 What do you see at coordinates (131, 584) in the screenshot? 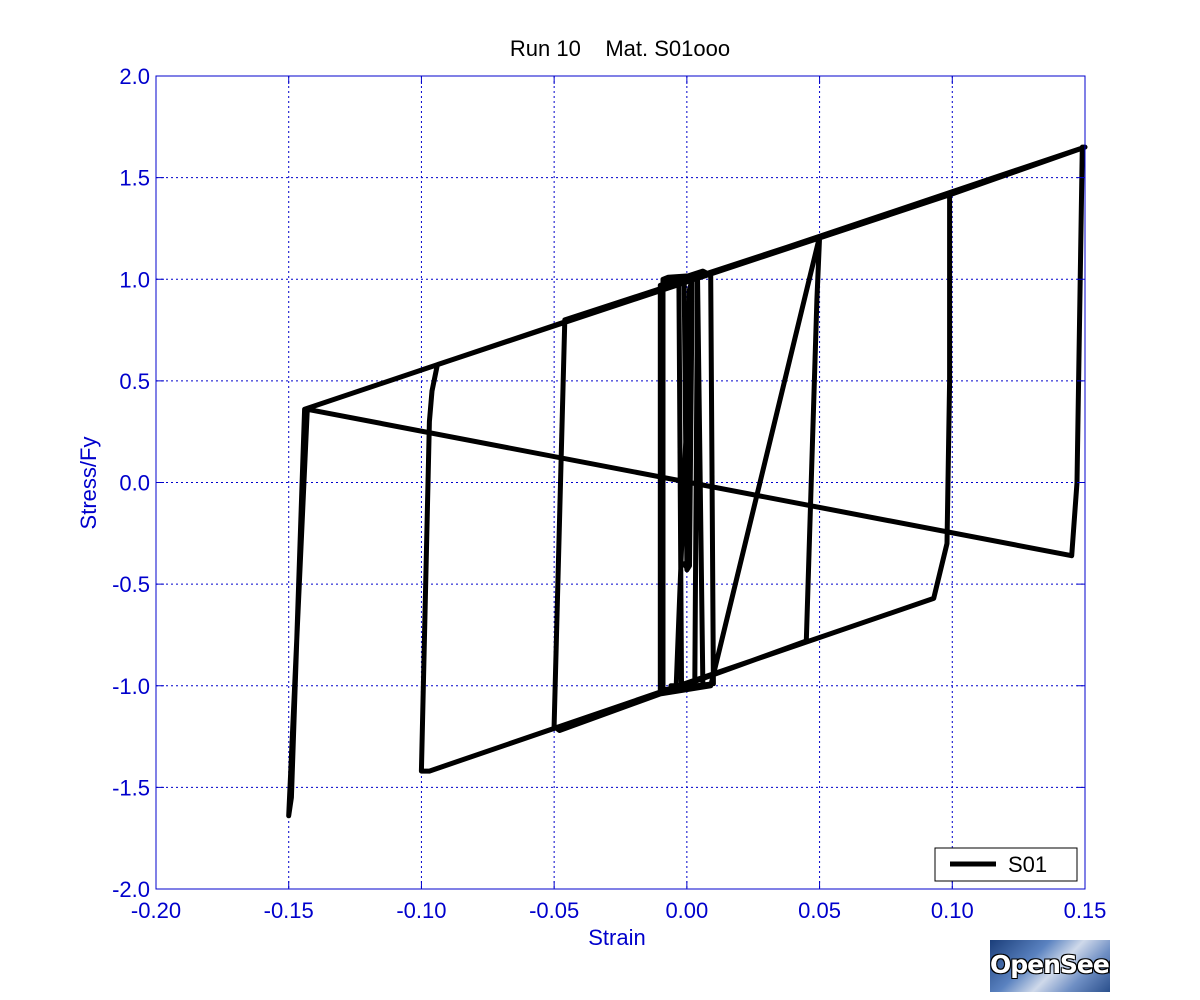
I see `y-tick-label: -0.5` at bounding box center [131, 584].